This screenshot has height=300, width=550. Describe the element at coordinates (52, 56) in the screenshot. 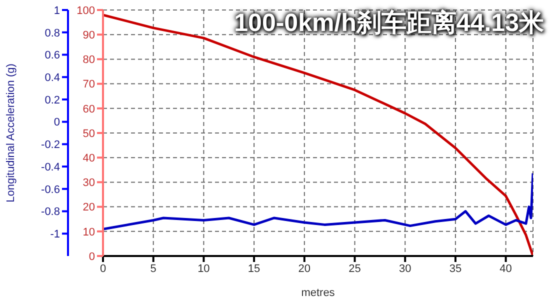

I see `y2-tick-label: 0.6` at that location.